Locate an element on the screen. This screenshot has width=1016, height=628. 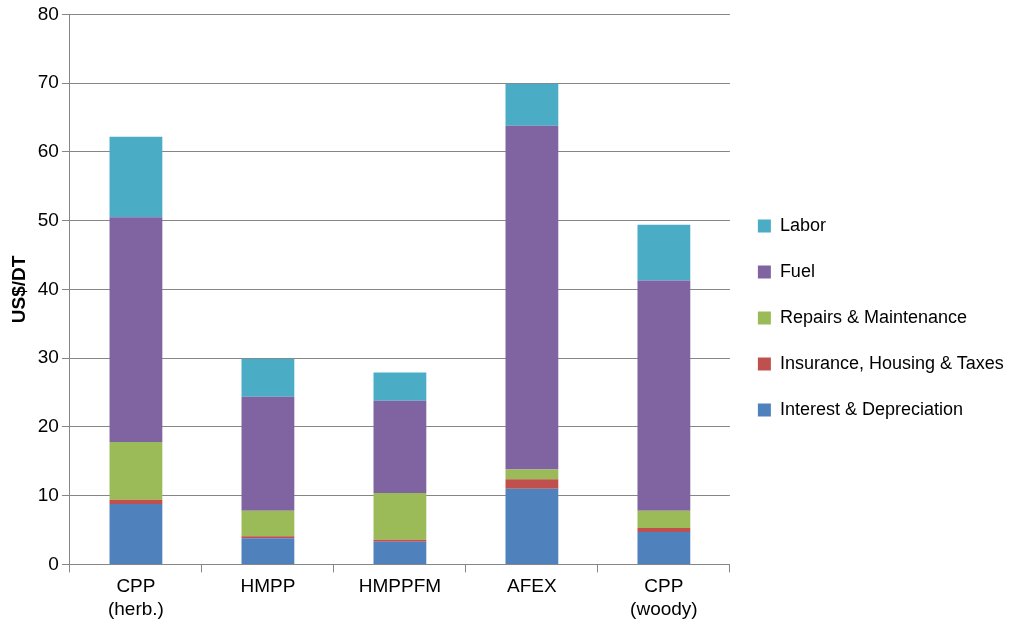
x-tick-label: CPP (herb.) is located at coordinates (135, 597).